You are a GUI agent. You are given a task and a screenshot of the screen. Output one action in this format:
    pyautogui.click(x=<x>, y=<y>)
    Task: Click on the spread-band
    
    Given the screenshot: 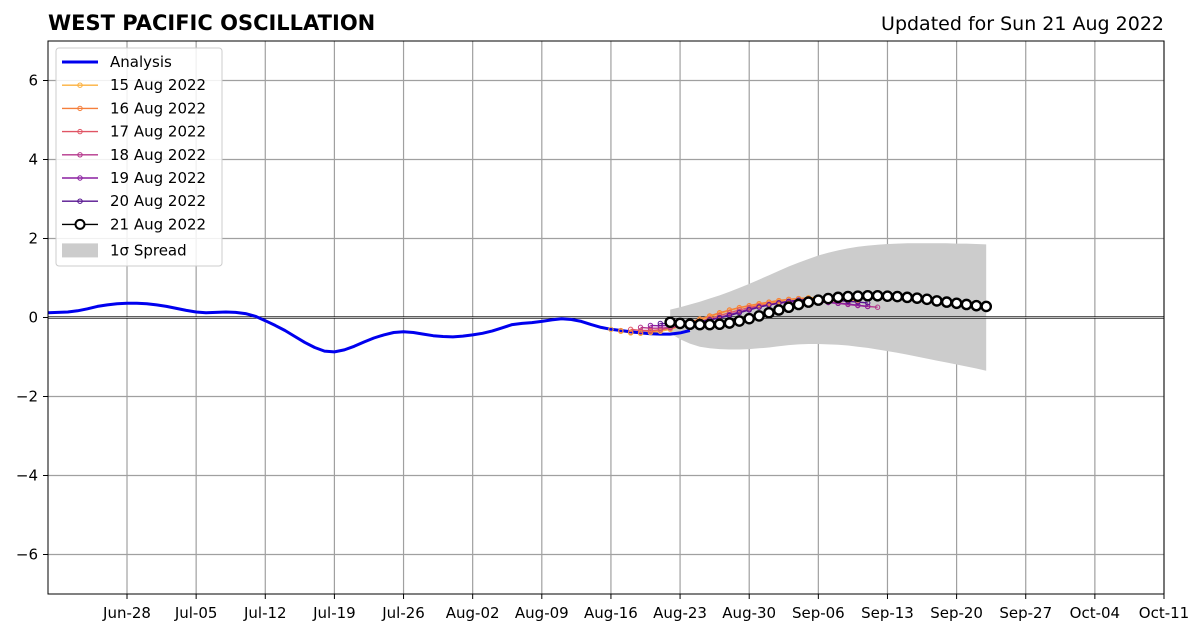 What is the action you would take?
    pyautogui.click(x=828, y=307)
    